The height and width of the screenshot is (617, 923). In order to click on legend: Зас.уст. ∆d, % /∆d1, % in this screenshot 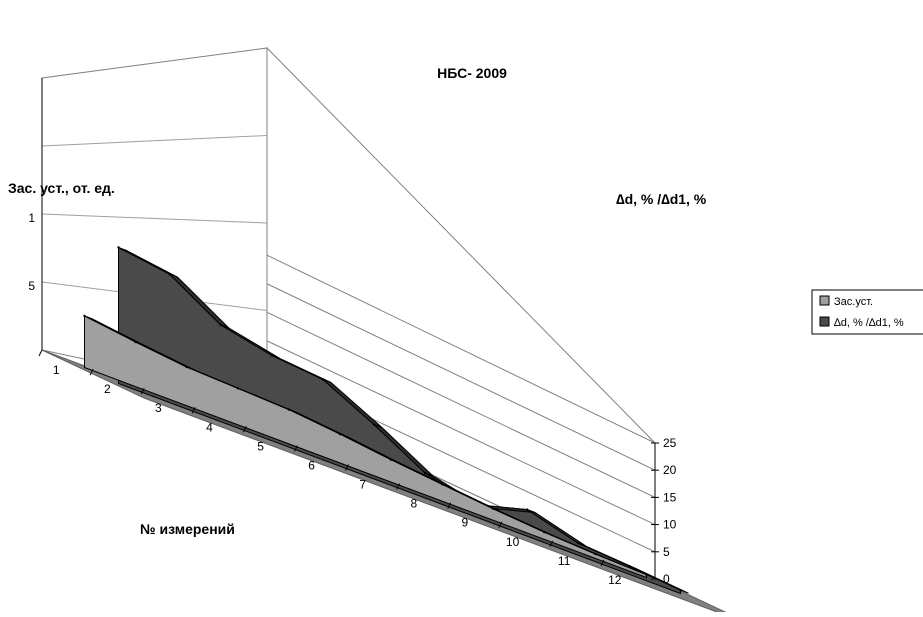, I will do `click(867, 312)`.